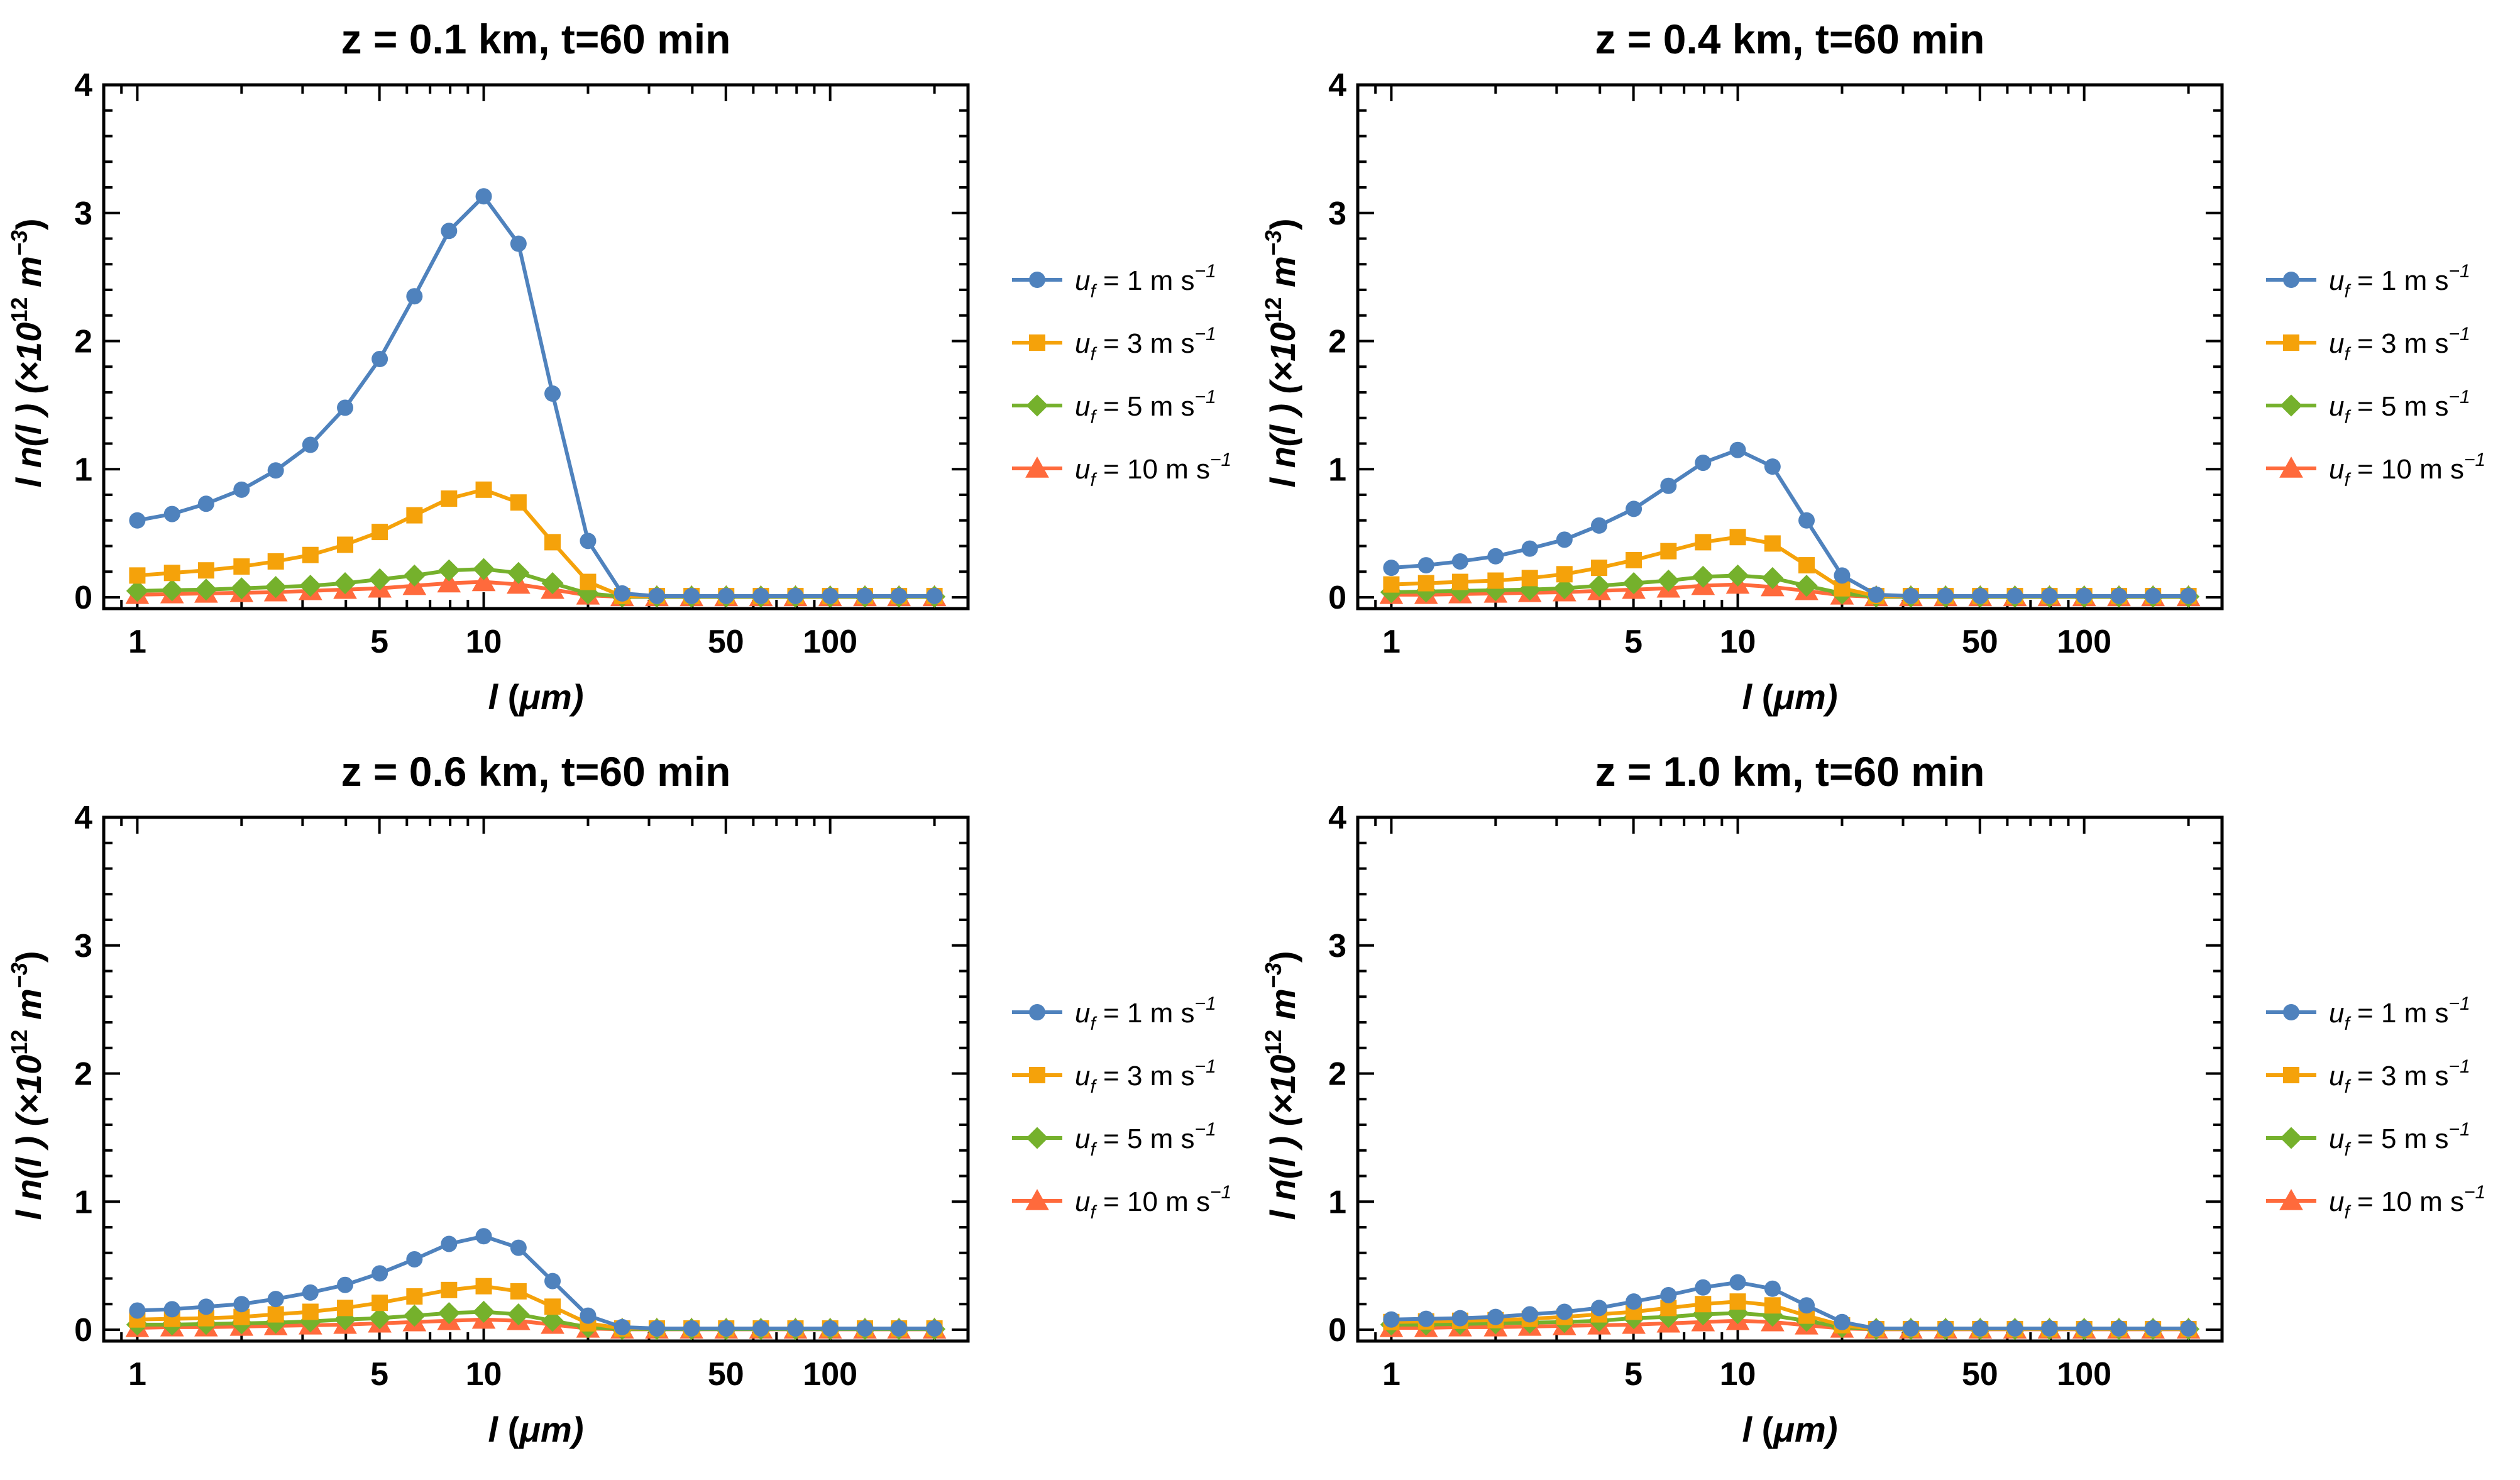 The width and height of the screenshot is (2520, 1480). Describe the element at coordinates (1790, 772) in the screenshot. I see `chart-title: z = 1.0 km, t=60 min` at that location.